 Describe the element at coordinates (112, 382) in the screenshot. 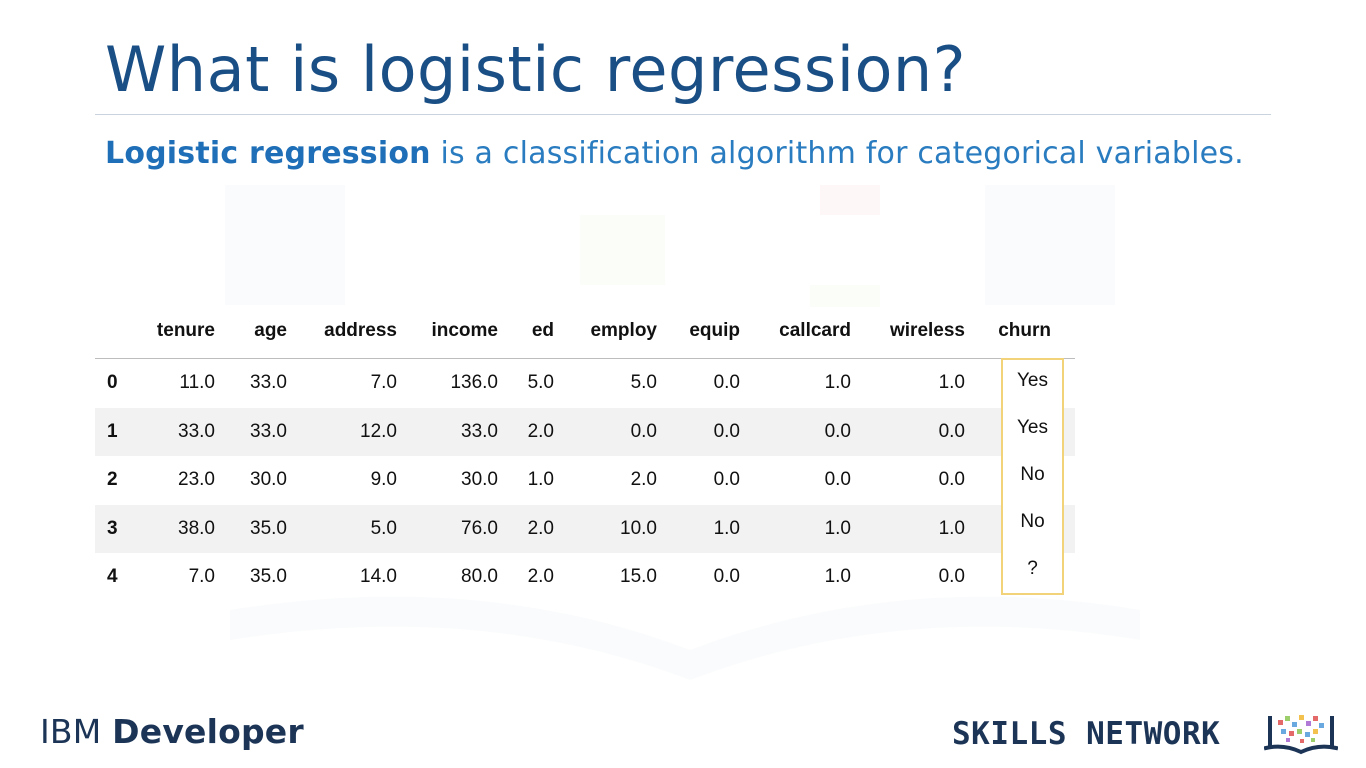

I see `row-index: 0` at that location.